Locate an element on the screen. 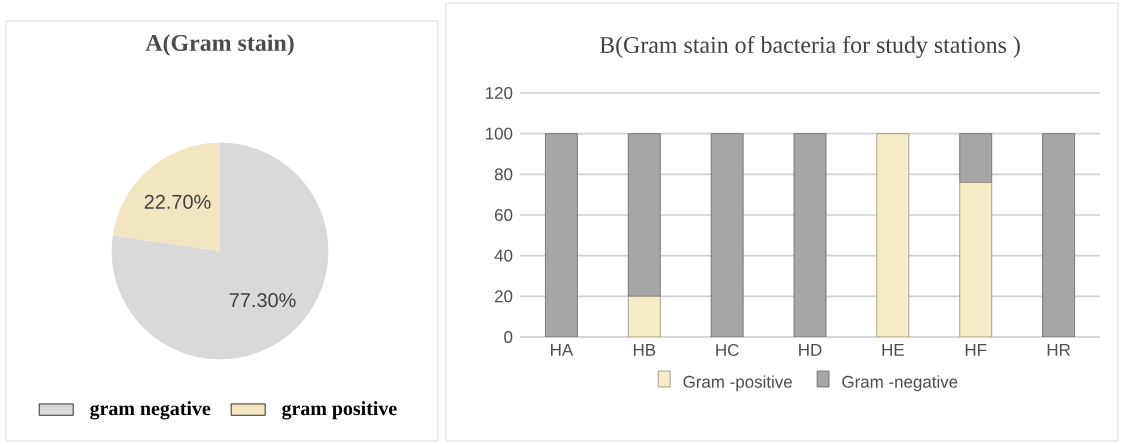 The width and height of the screenshot is (1122, 445). y-tick-label: 120 is located at coordinates (499, 93).